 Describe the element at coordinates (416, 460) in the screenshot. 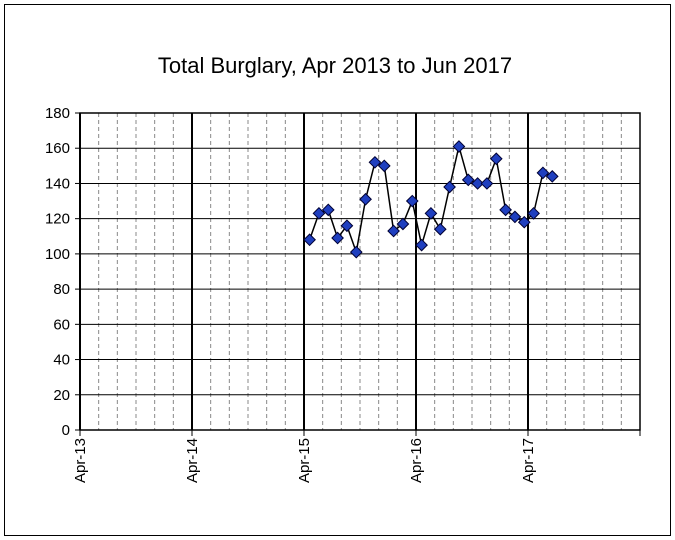

I see `x-tick-label: Apr-16` at that location.